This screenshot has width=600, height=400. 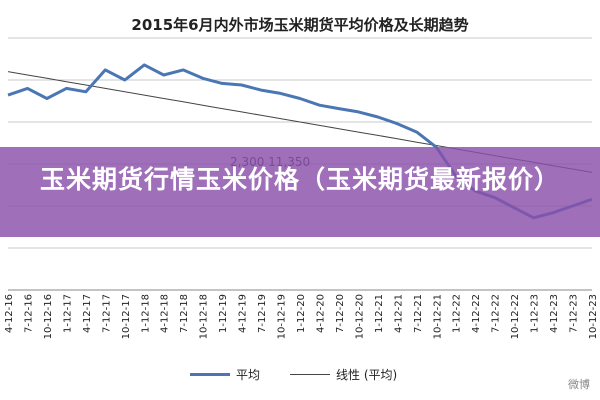 What do you see at coordinates (210, 374) in the screenshot?
I see `legend-swatch-average` at bounding box center [210, 374].